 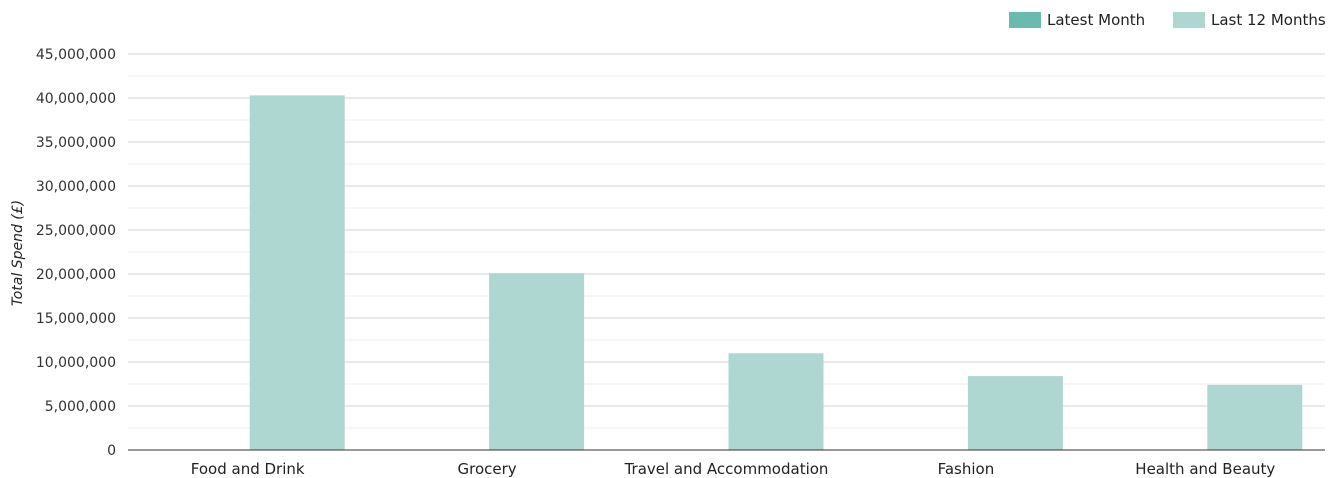 I want to click on y-tick-label: 40,000,000, so click(x=76, y=99).